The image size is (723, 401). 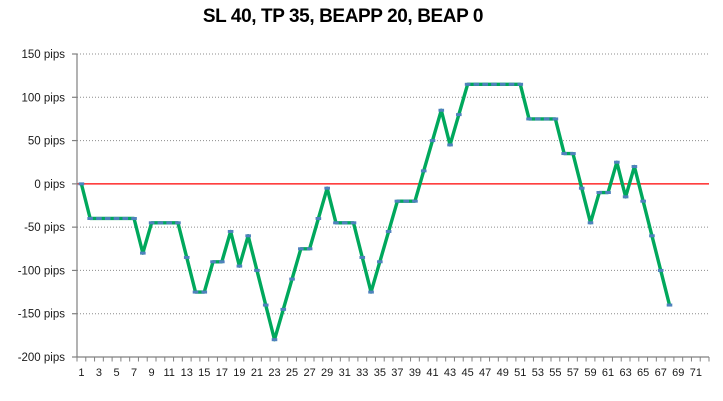 I want to click on x-axis-tick-label: 69, so click(x=678, y=373).